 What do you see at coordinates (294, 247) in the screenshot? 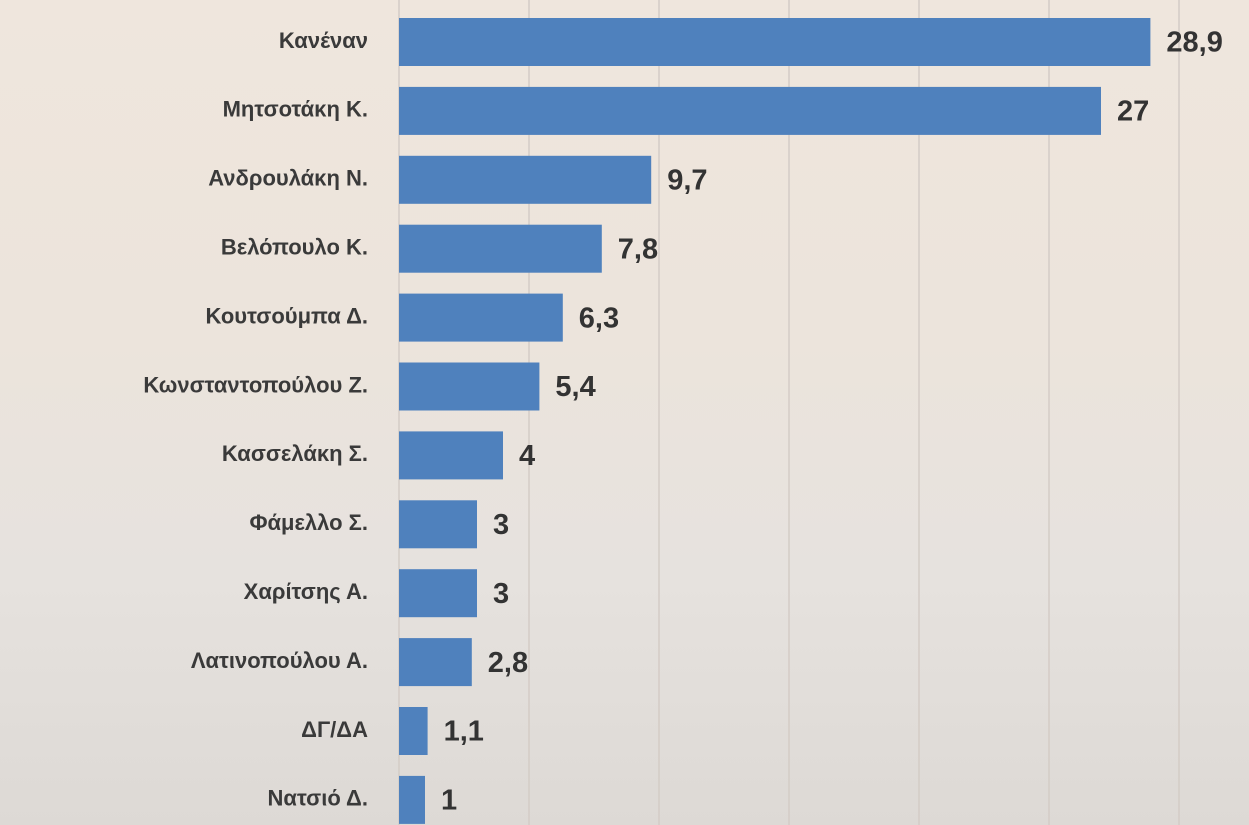
I see `y-tick-label: Βελόπουλο Κ.` at bounding box center [294, 247].